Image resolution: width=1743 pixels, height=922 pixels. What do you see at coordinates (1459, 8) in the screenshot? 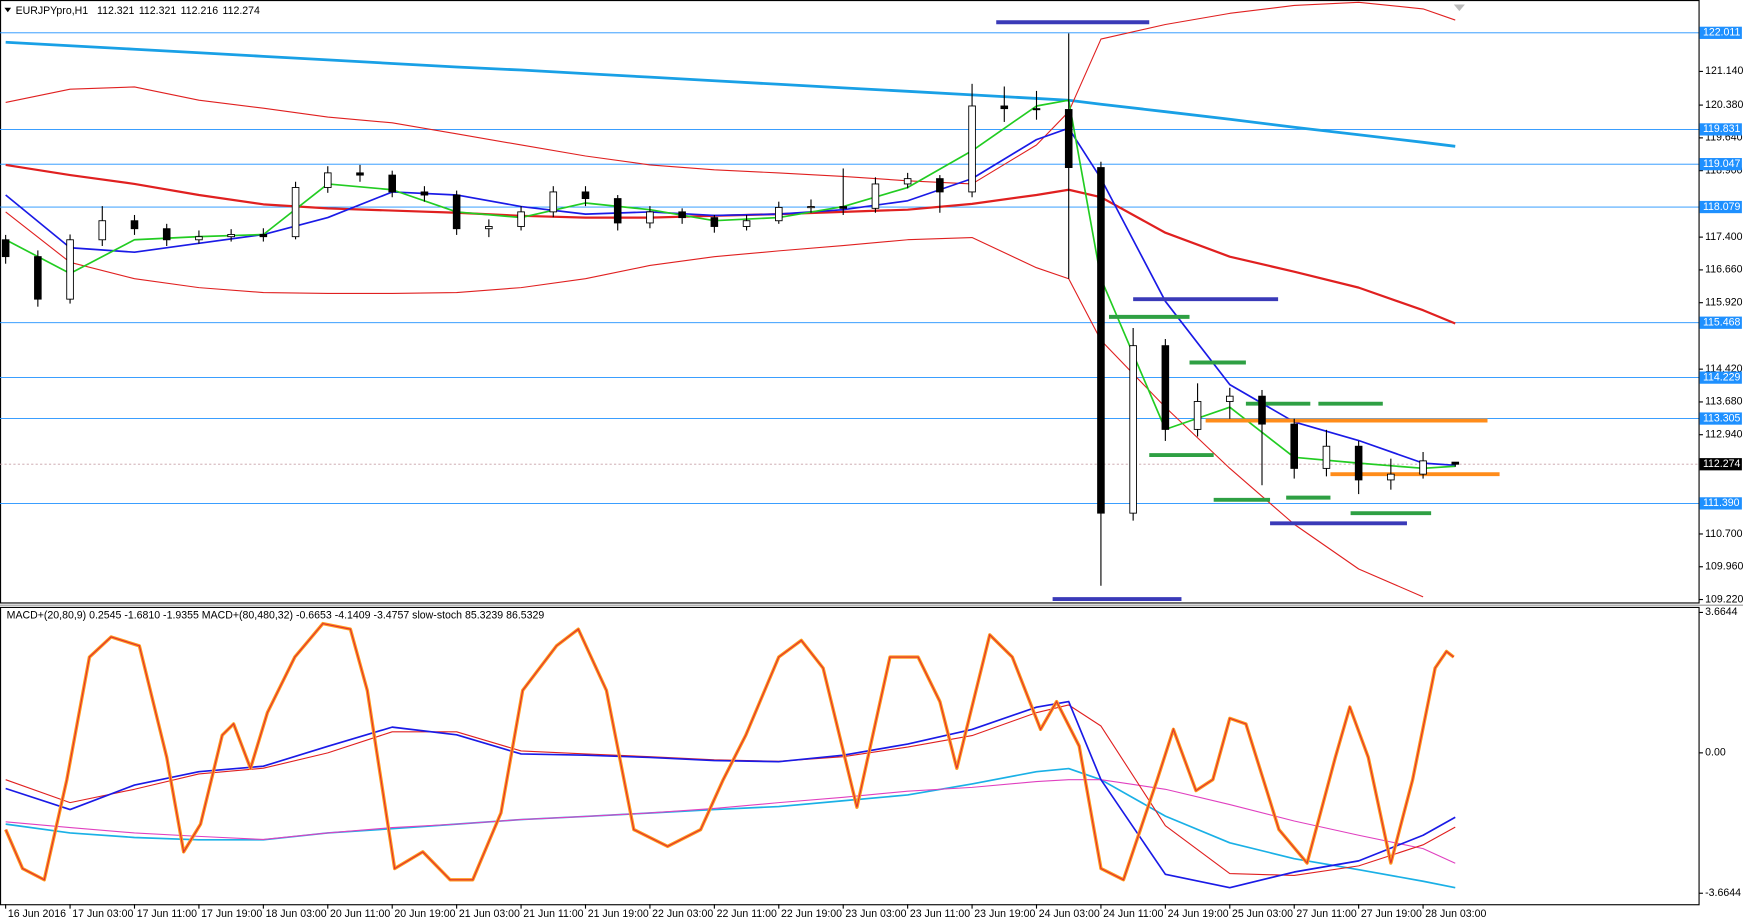
I see `shift-marker` at bounding box center [1459, 8].